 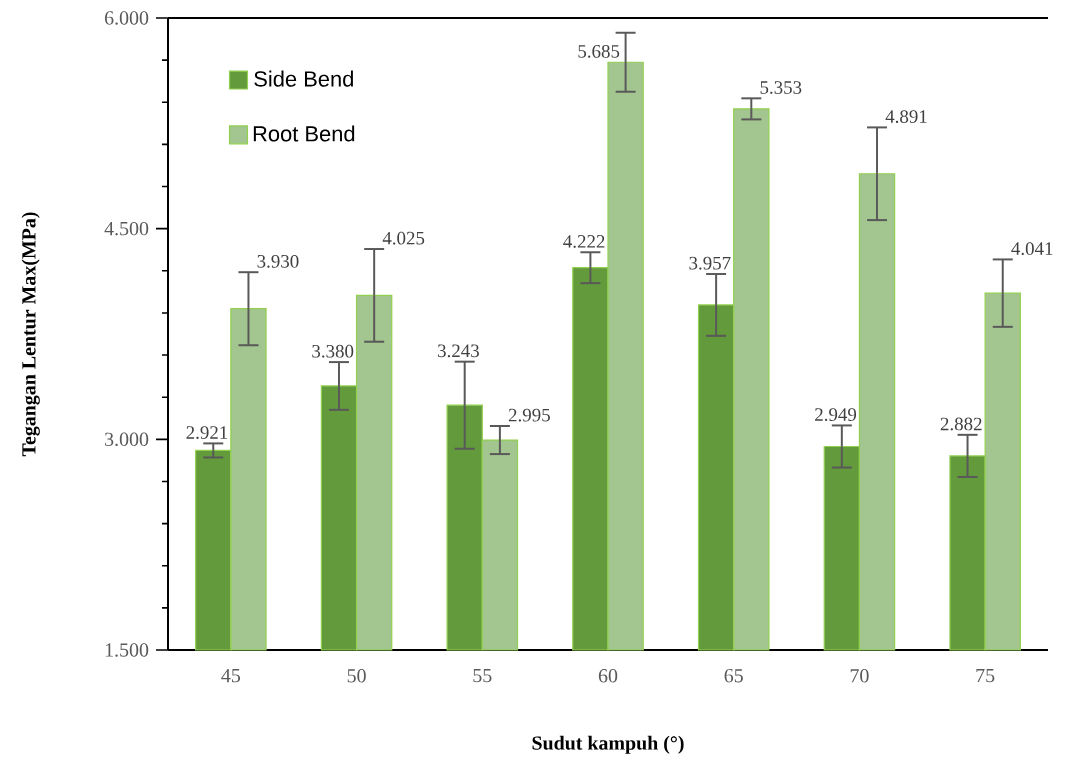 I want to click on legend-label: Root Bend, so click(x=304, y=133).